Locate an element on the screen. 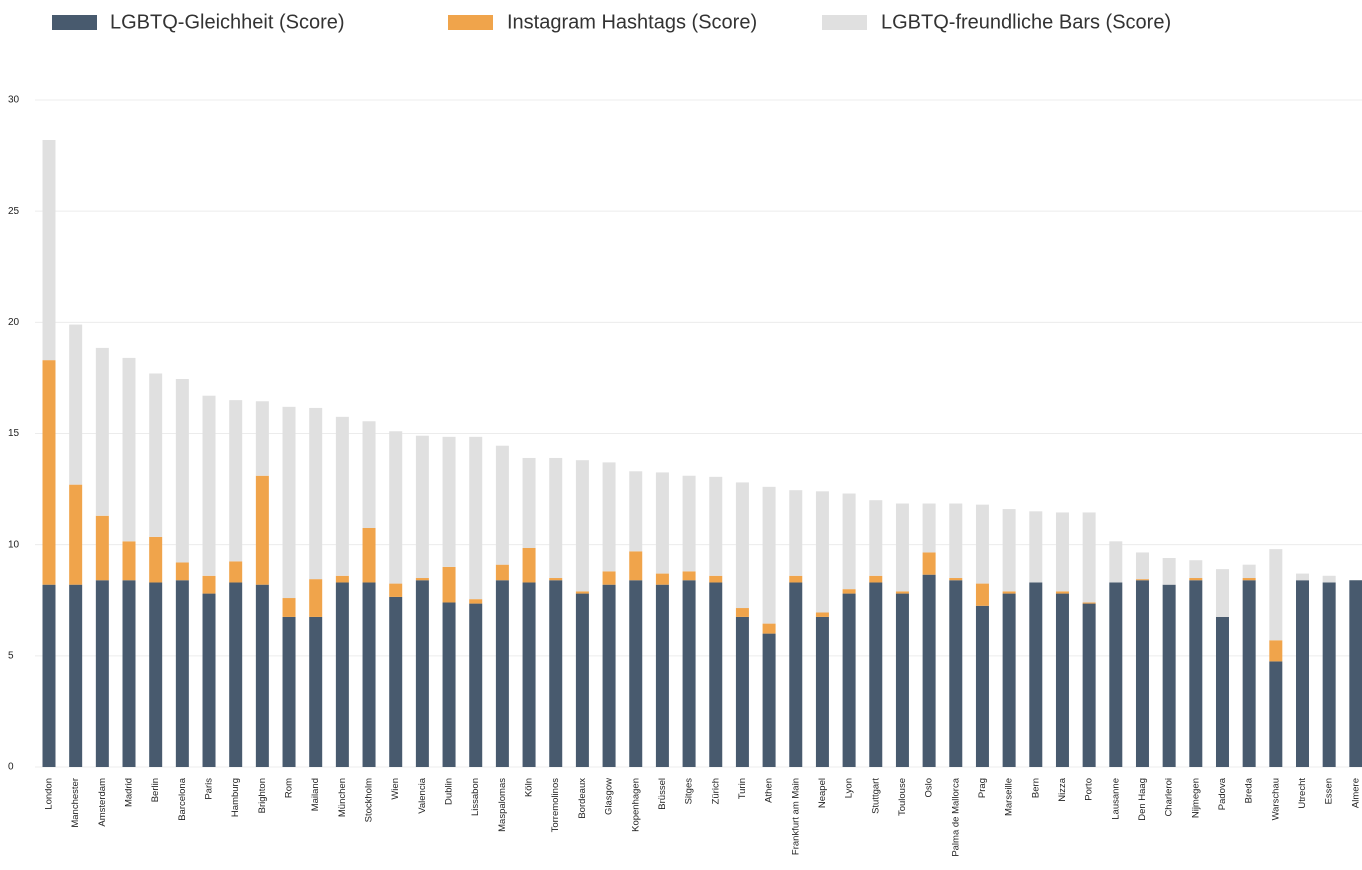 The width and height of the screenshot is (1362, 870). x-tick-label: Prag is located at coordinates (982, 788).